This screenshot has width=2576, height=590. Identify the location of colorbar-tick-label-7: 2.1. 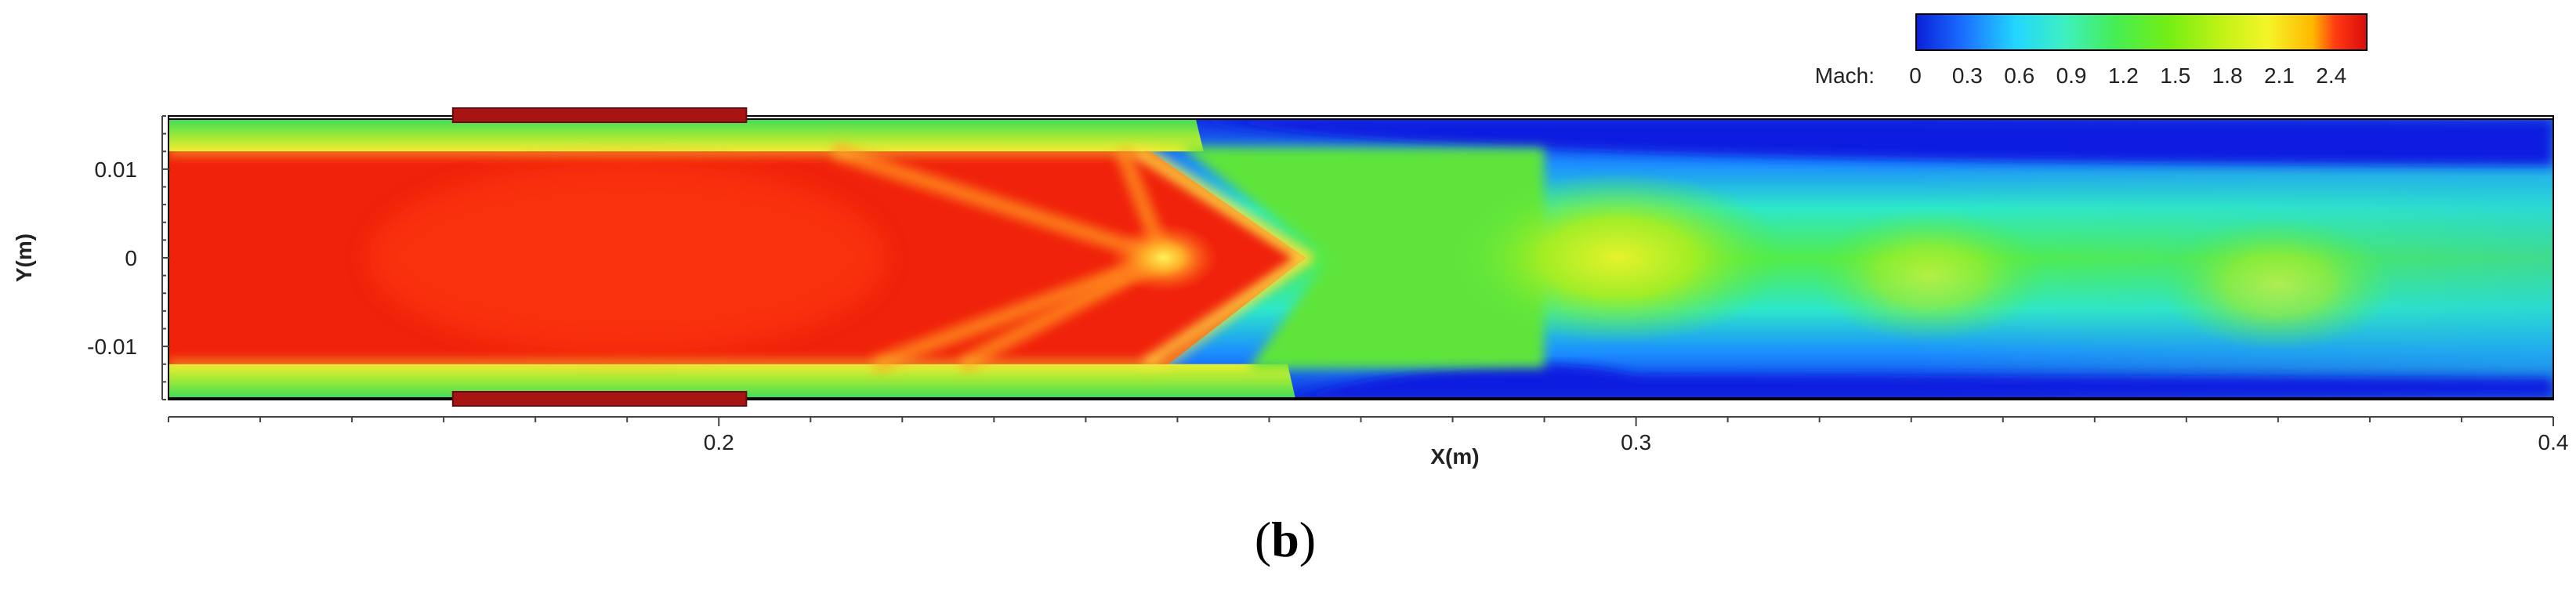
(2279, 75).